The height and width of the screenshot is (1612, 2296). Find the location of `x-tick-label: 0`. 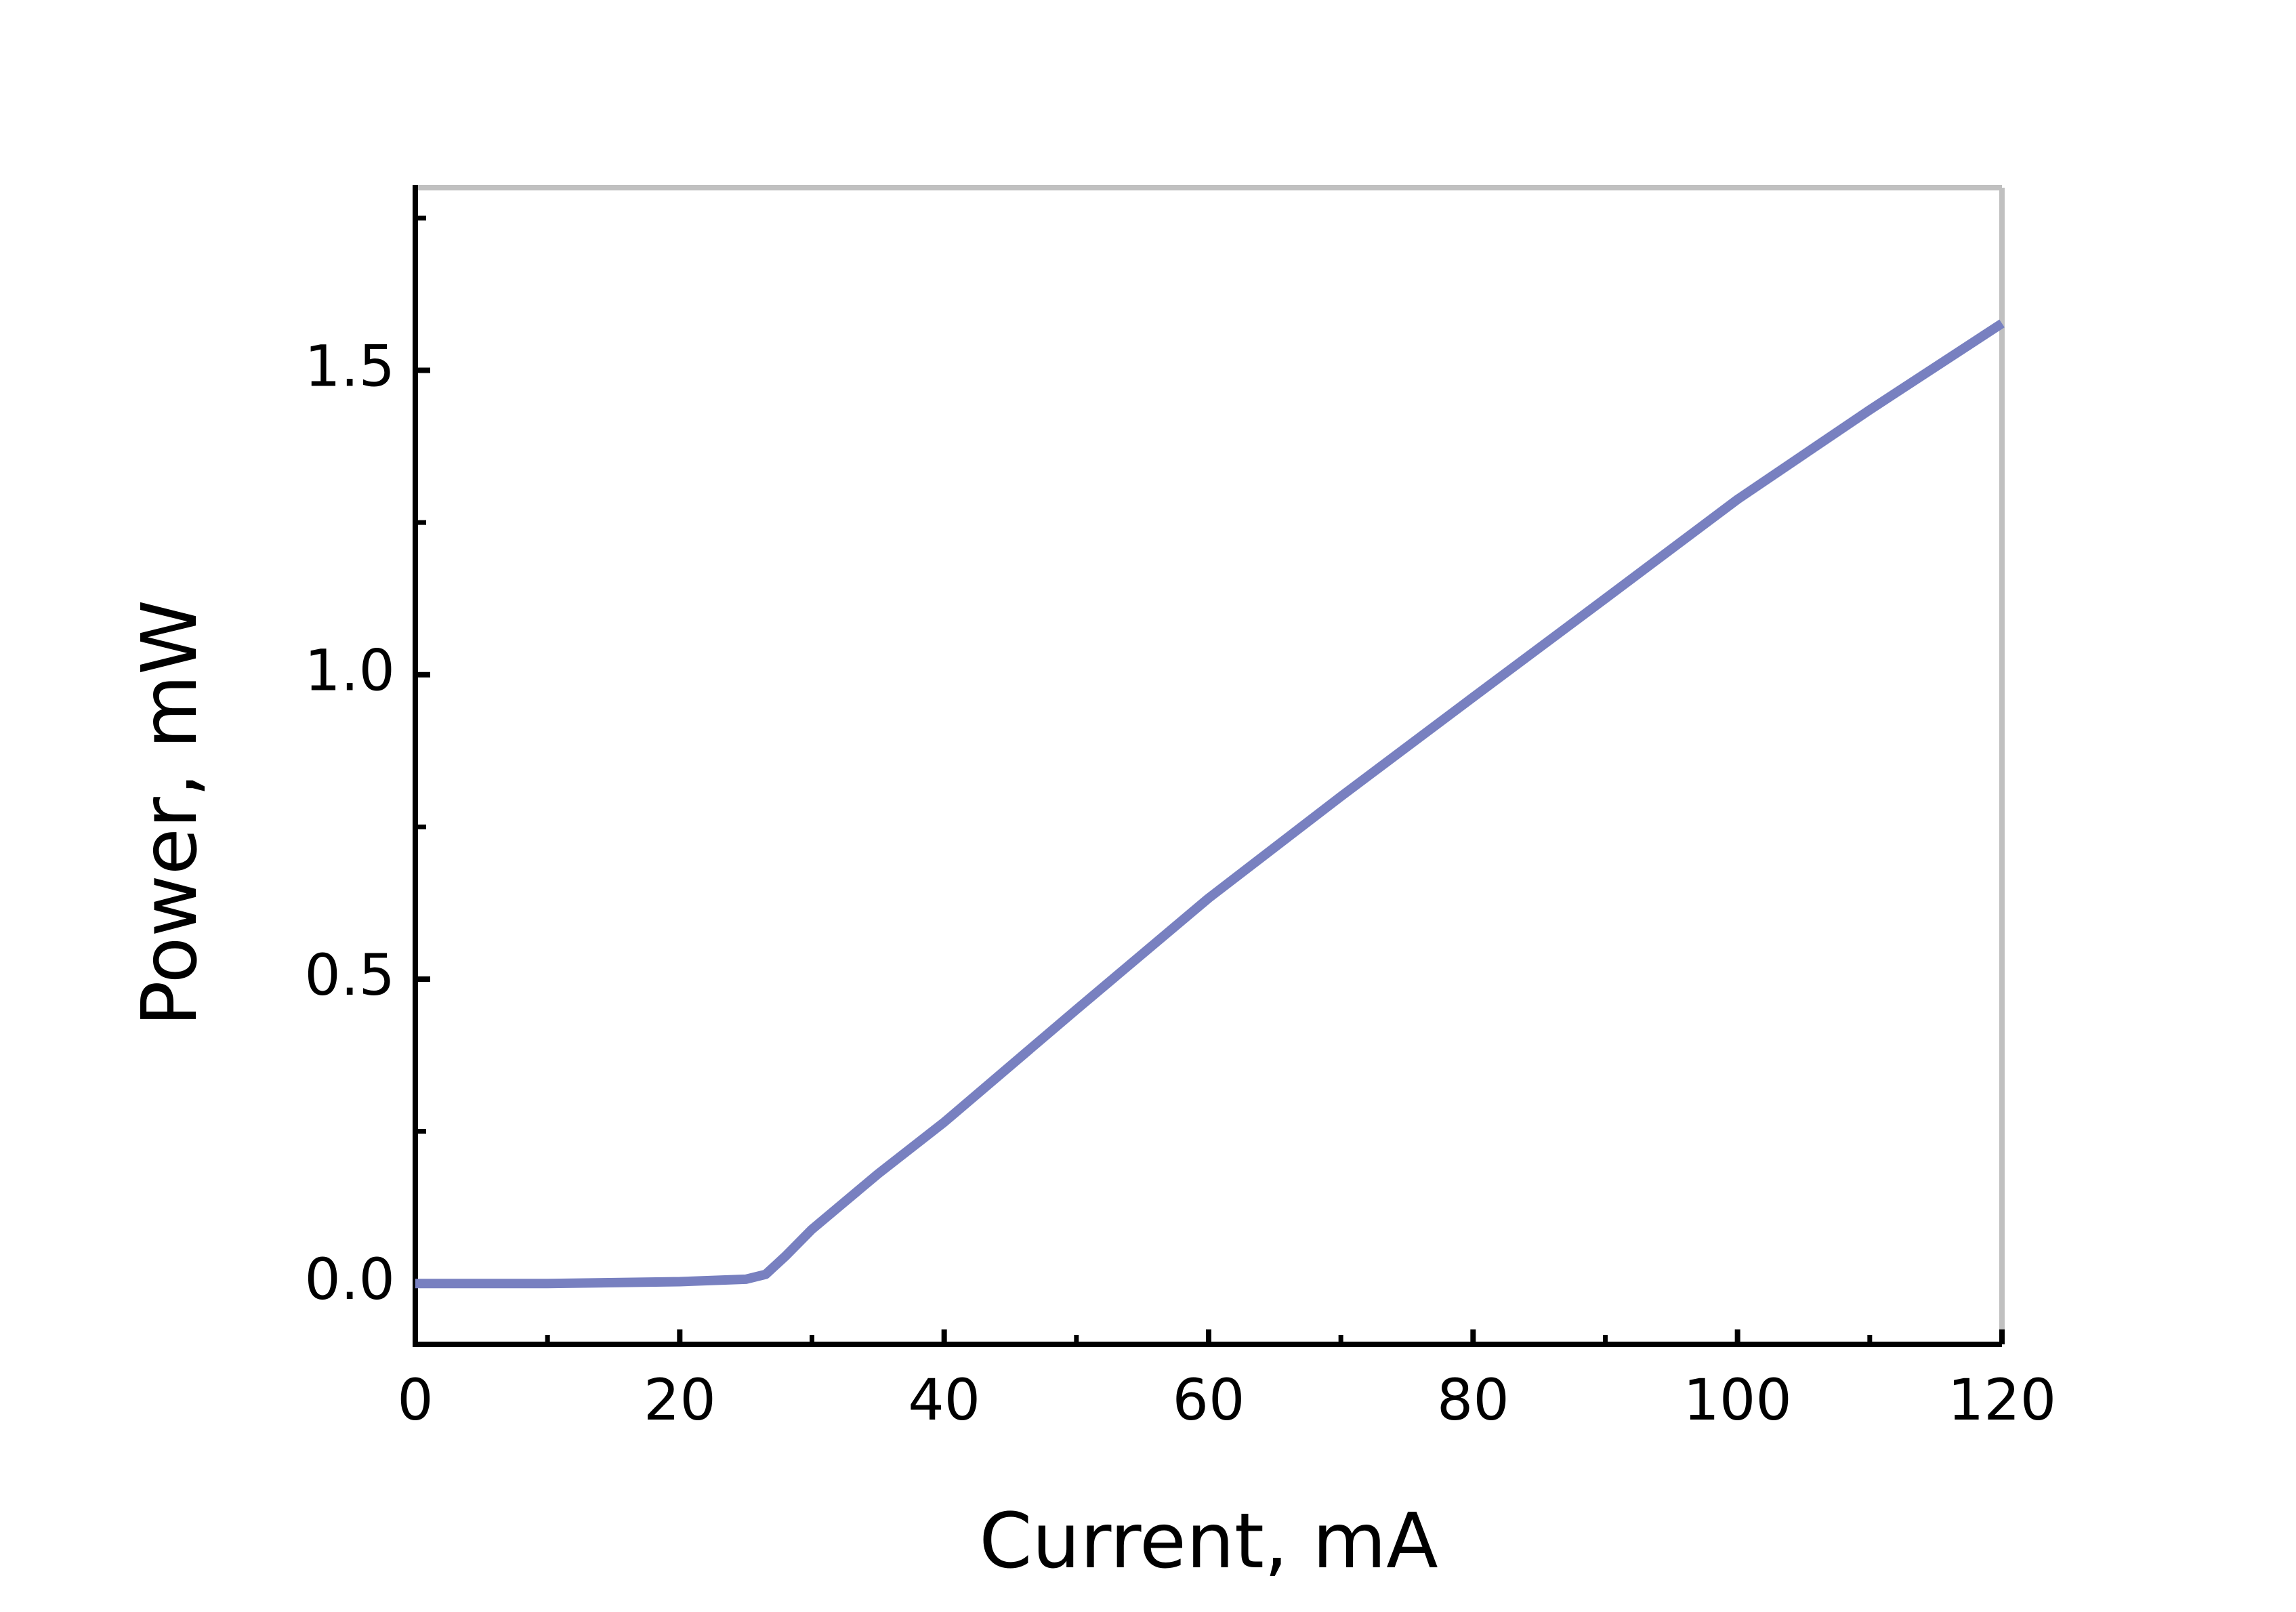

x-tick-label: 0 is located at coordinates (415, 1400).